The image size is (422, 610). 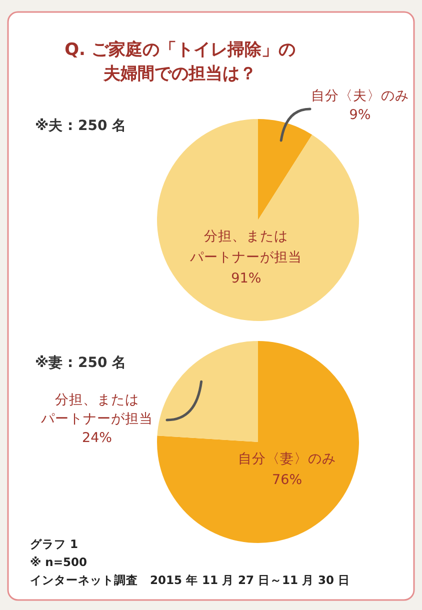 What do you see at coordinates (246, 278) in the screenshot?
I see `data-label: 91%` at bounding box center [246, 278].